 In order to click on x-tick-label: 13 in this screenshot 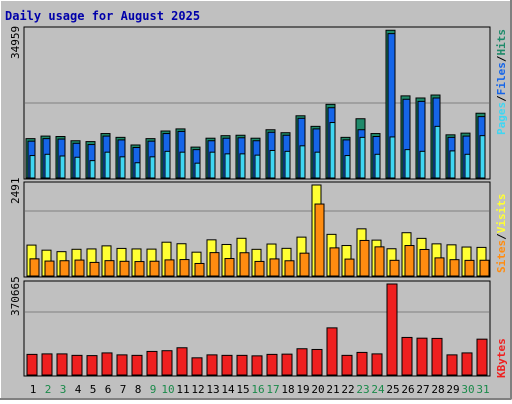, I will do `click(212, 389)`.